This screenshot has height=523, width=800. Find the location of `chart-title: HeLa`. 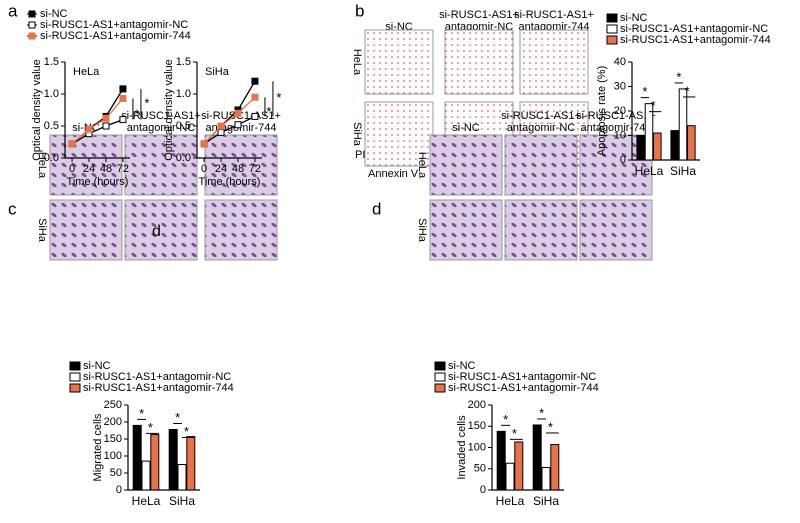

chart-title: HeLa is located at coordinates (86, 72).